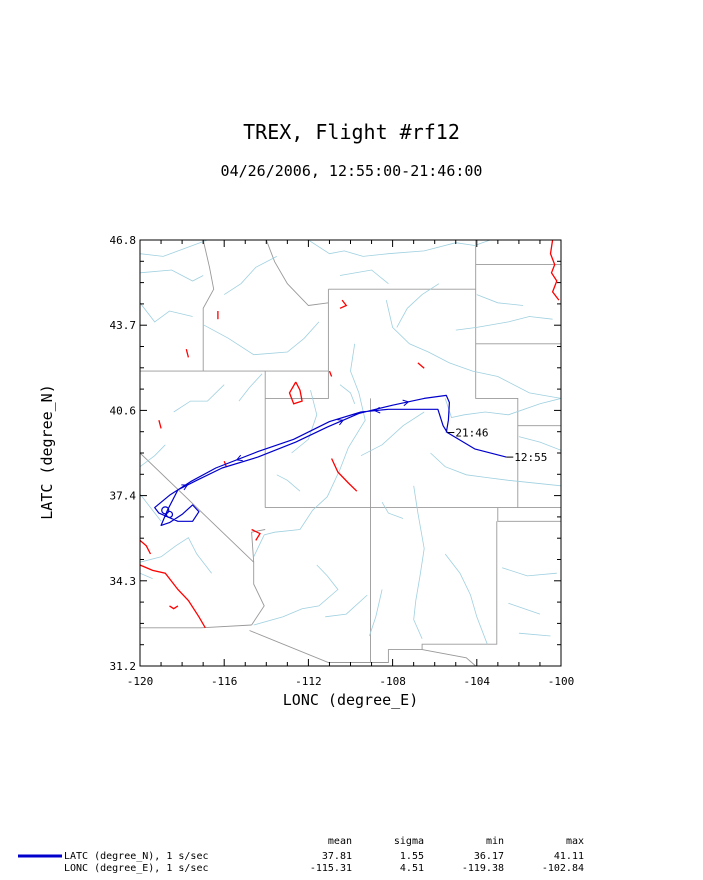 The width and height of the screenshot is (703, 880). Describe the element at coordinates (123, 325) in the screenshot. I see `y-tick-label: 43.7` at that location.